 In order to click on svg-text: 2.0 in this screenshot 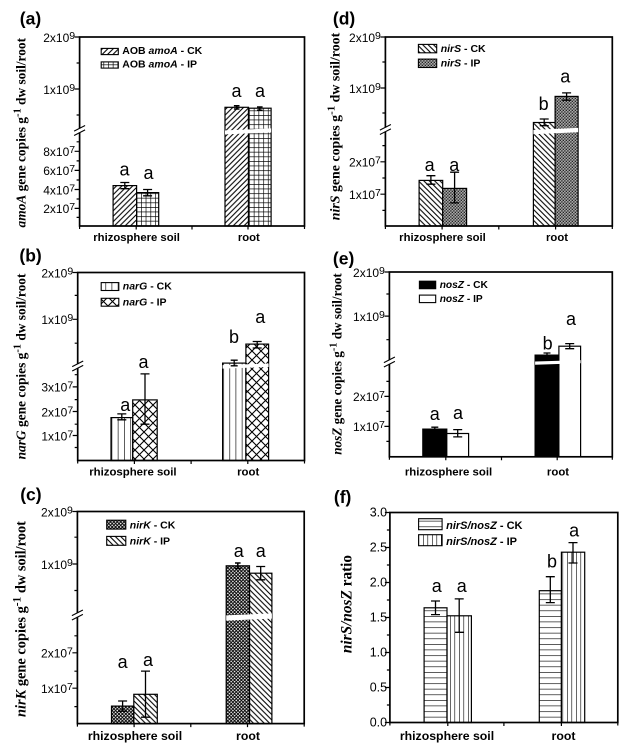, I will do `click(378, 583)`.